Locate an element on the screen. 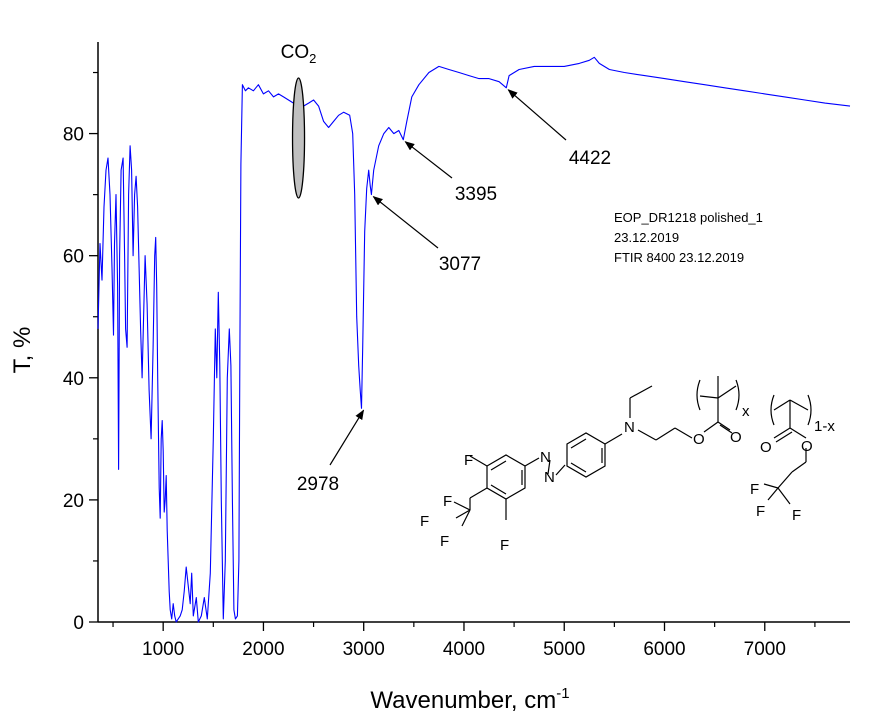  co2-marker: CO2 is located at coordinates (299, 120).